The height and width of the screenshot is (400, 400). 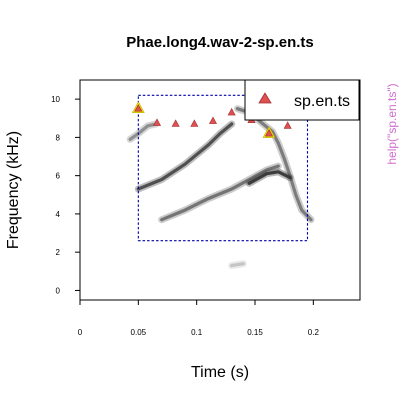 I want to click on y-tick-label: 6, so click(x=58, y=176).